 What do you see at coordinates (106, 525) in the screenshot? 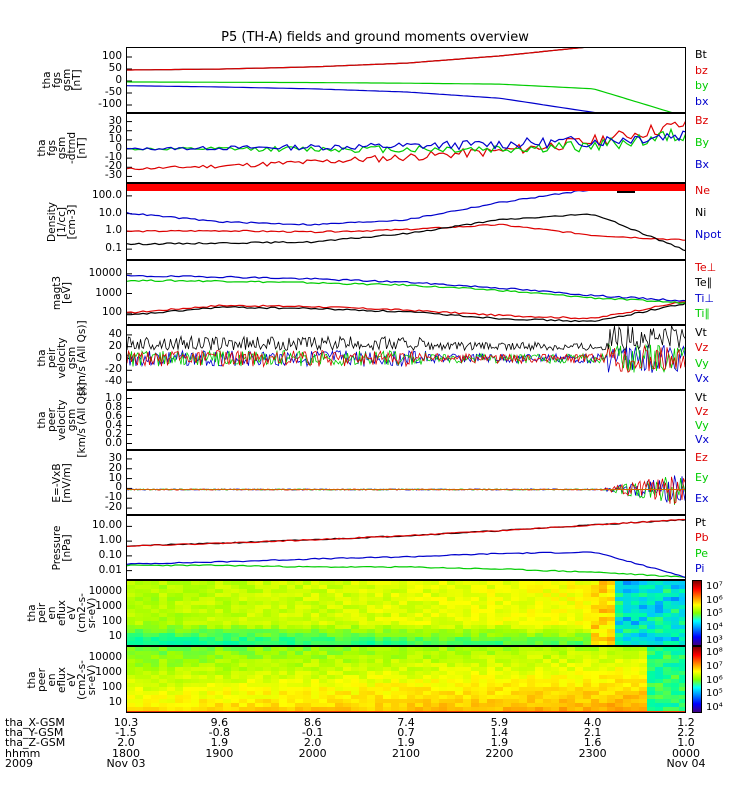
I see `ytick-label: 10.00` at bounding box center [106, 525].